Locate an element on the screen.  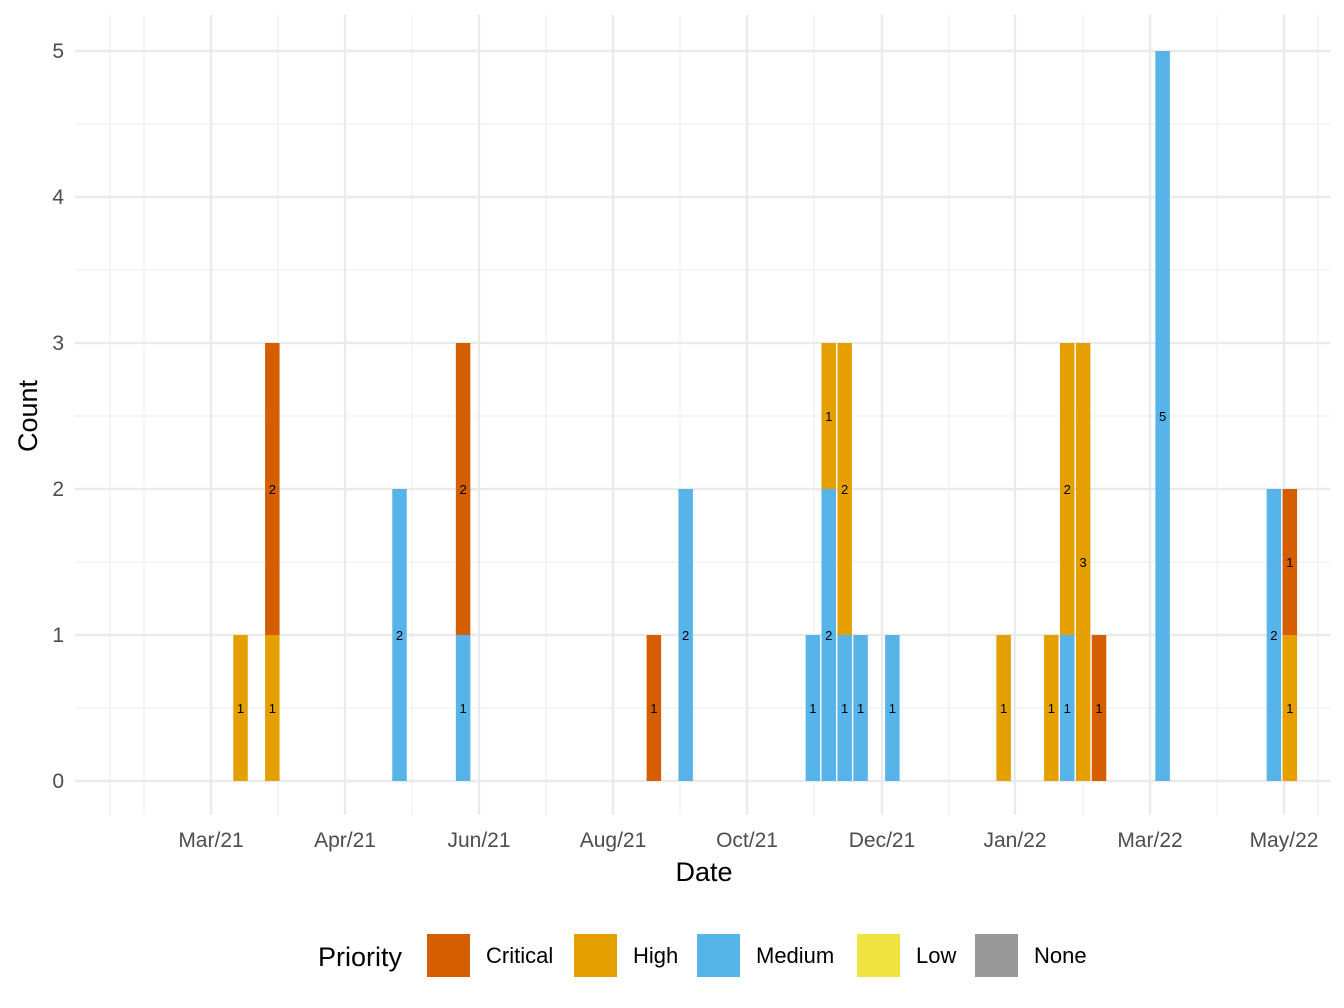
x-tick-label: Jan/22 is located at coordinates (1014, 840).